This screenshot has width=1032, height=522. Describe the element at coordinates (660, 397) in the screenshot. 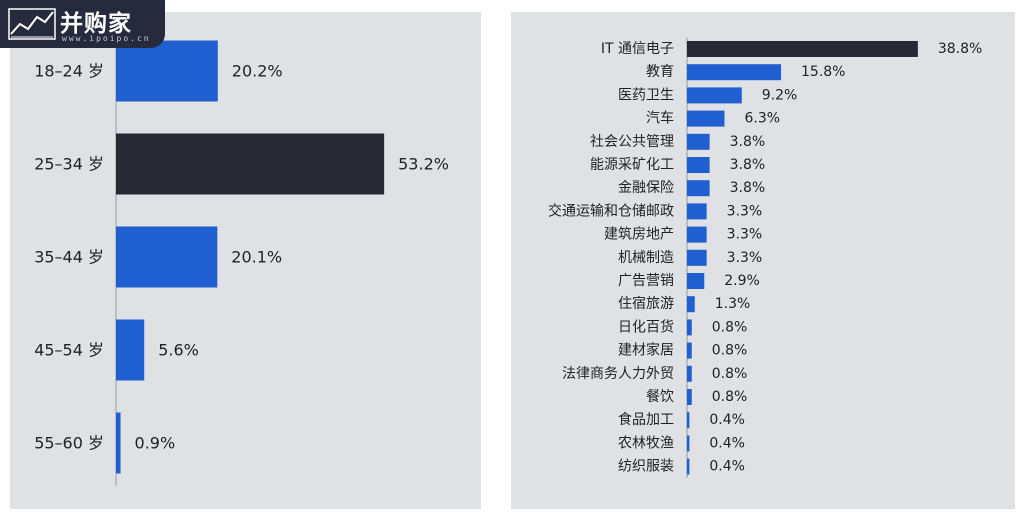

I see `category-label: 餐饮` at that location.